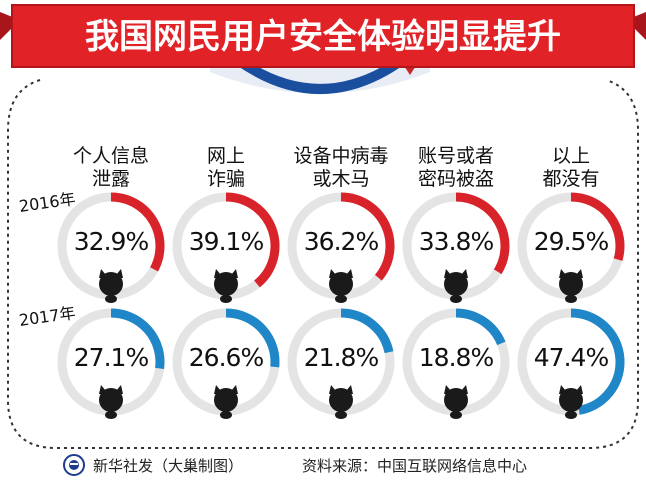 This screenshot has width=646, height=483. I want to click on category-label-2-line-1: 或木马, so click(340, 179).